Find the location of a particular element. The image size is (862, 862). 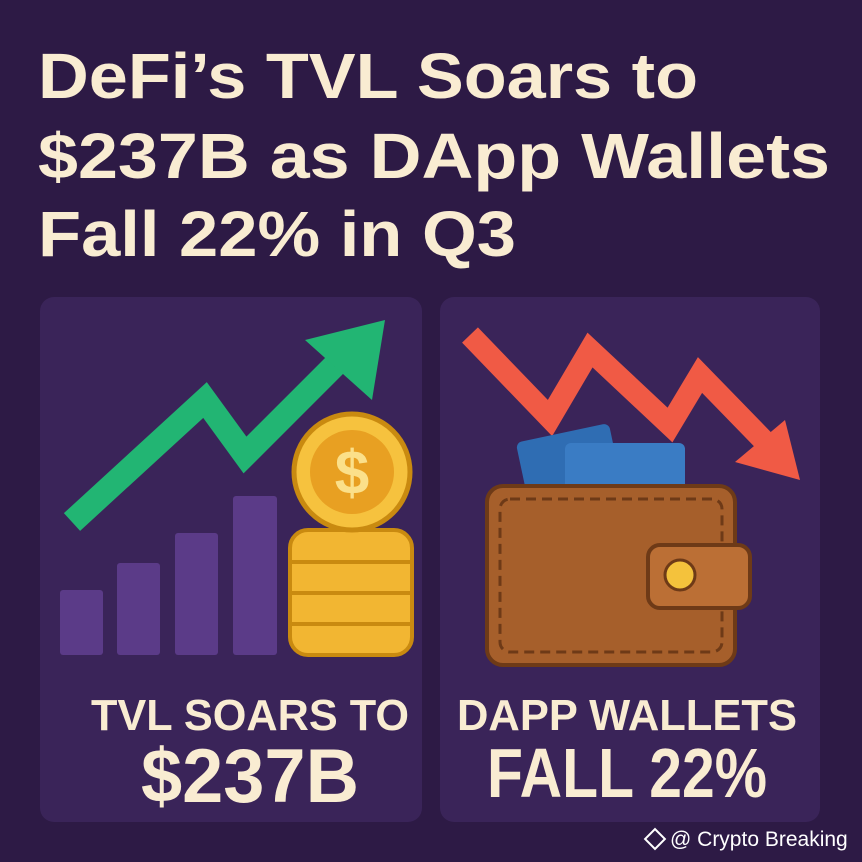

title-line: Fall 22% in Q3 is located at coordinates (277, 234).